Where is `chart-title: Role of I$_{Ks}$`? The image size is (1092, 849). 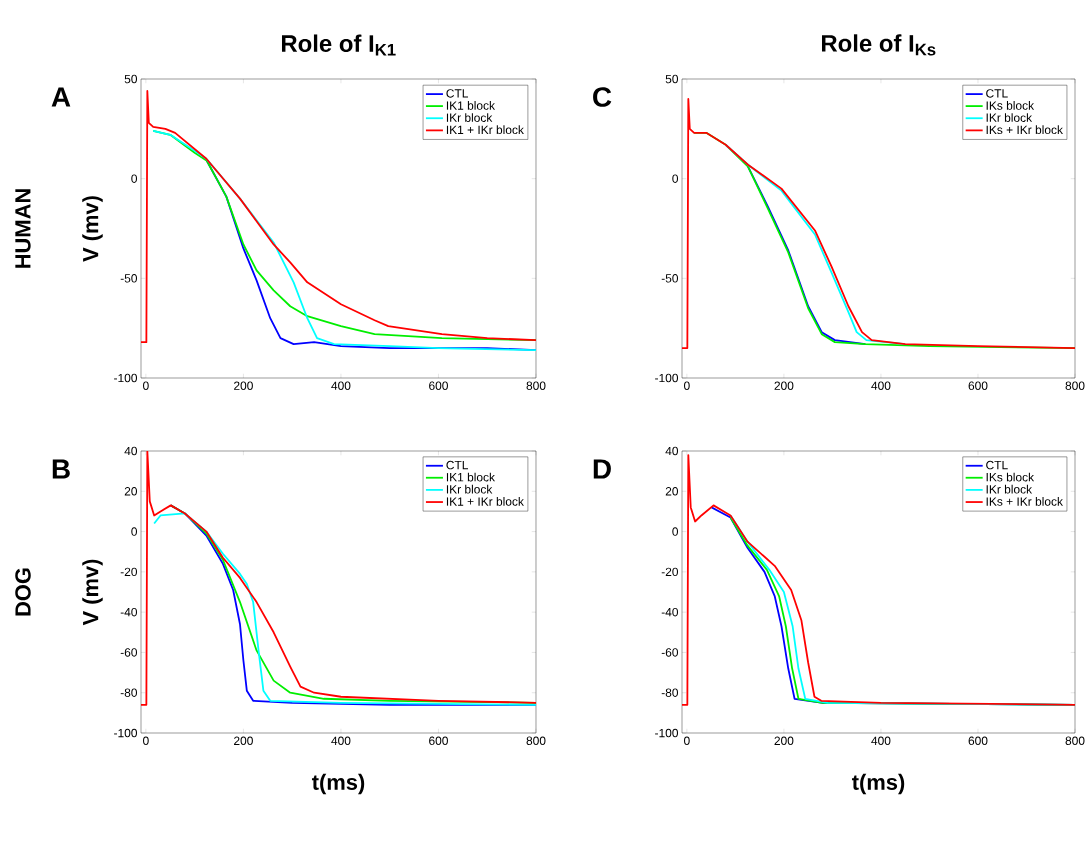
chart-title: Role of I$_{Ks}$ is located at coordinates (879, 45).